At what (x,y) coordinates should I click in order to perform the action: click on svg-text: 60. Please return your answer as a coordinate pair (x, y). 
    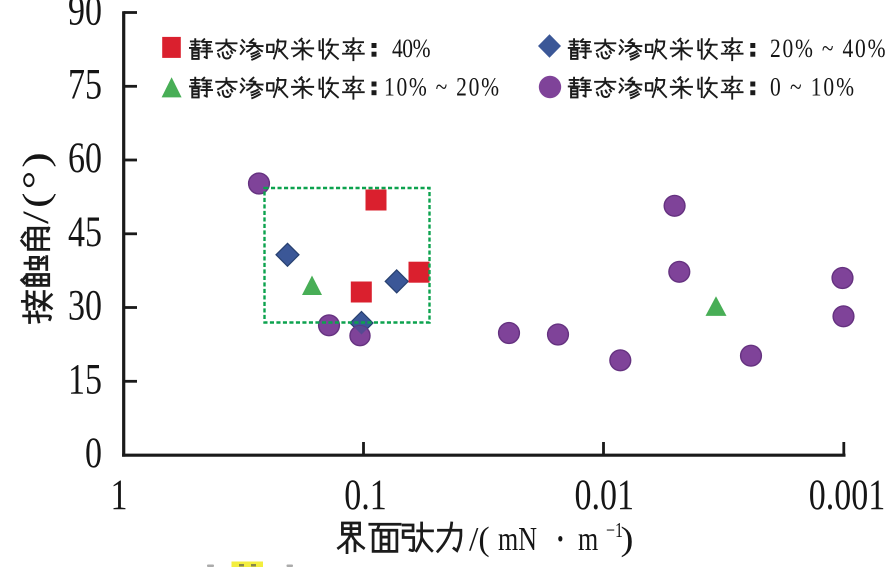
    Looking at the image, I should click on (85, 158).